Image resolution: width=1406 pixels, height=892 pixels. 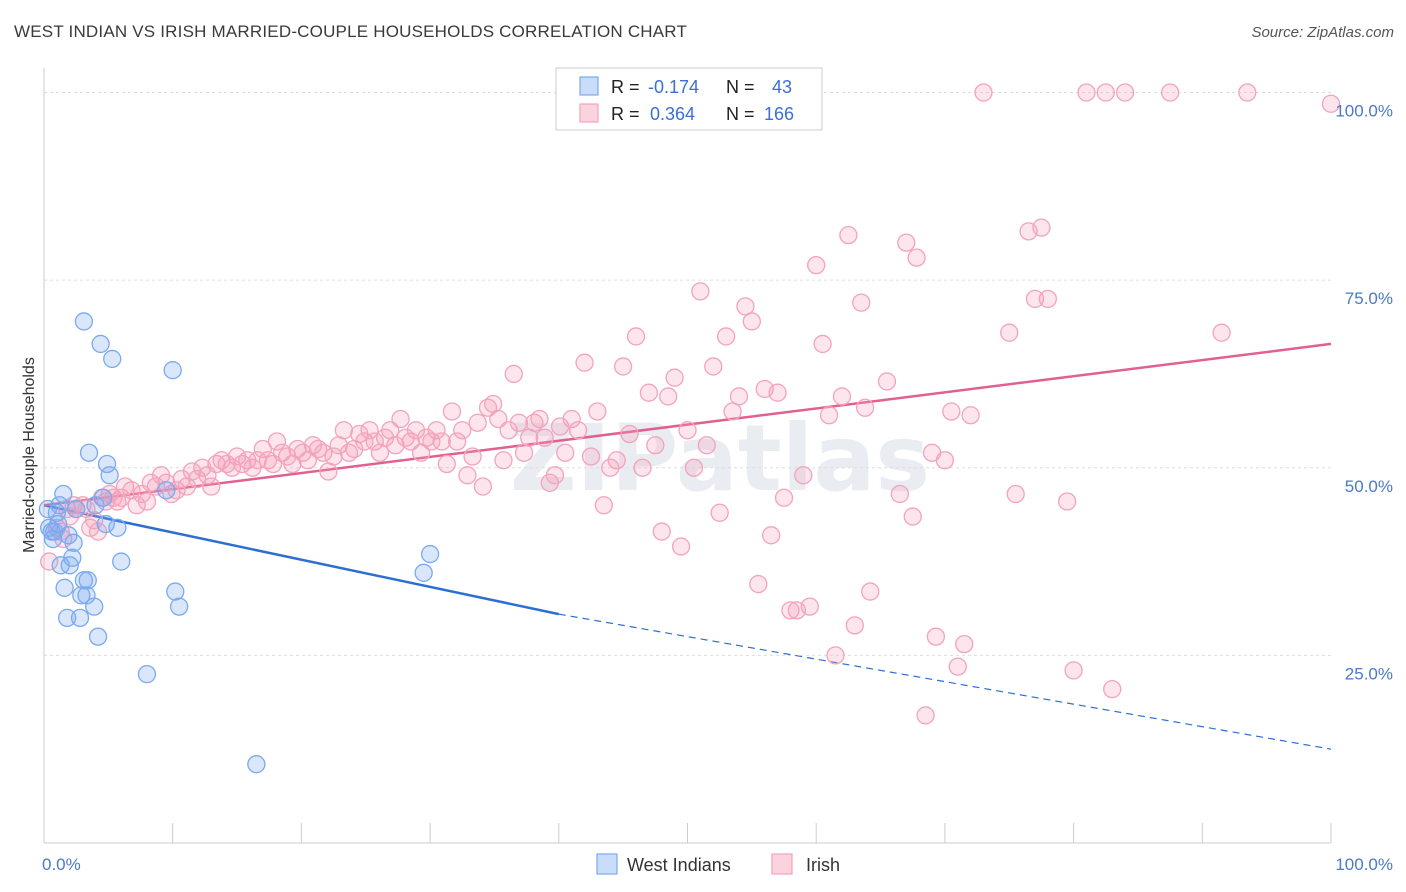 I want to click on stats-r-label-1: R =, so click(x=625, y=87).